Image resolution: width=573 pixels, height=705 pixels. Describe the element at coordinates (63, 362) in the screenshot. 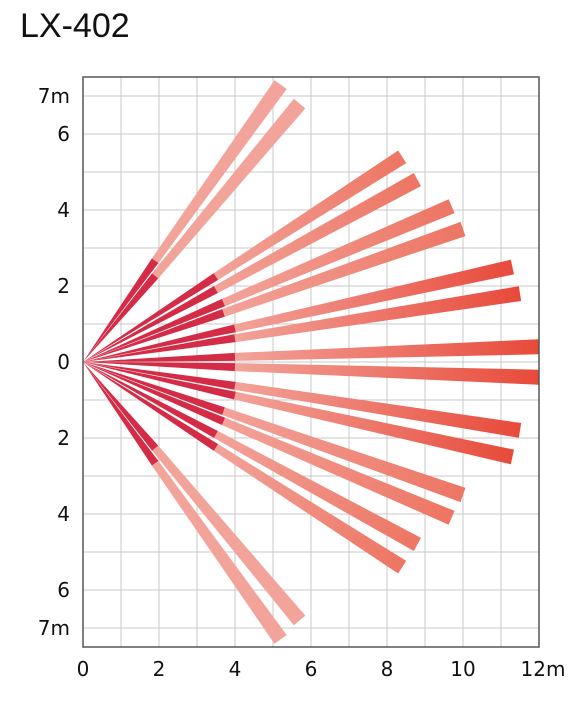

I see `y-tick-label: 0` at that location.